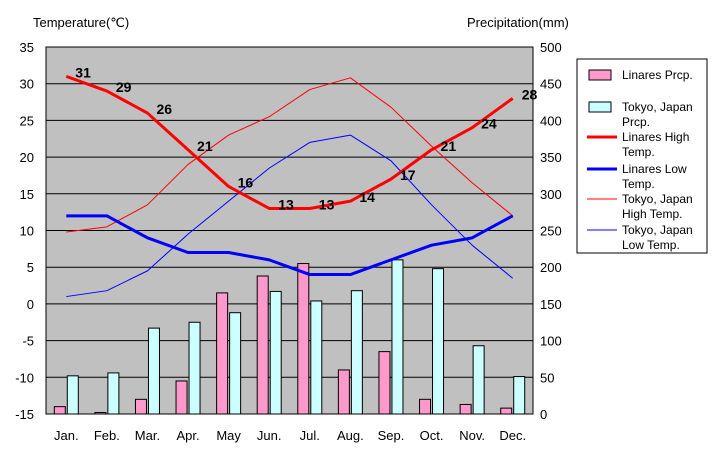 Image resolution: width=720 pixels, height=465 pixels. Describe the element at coordinates (124, 87) in the screenshot. I see `data-label: 29` at that location.